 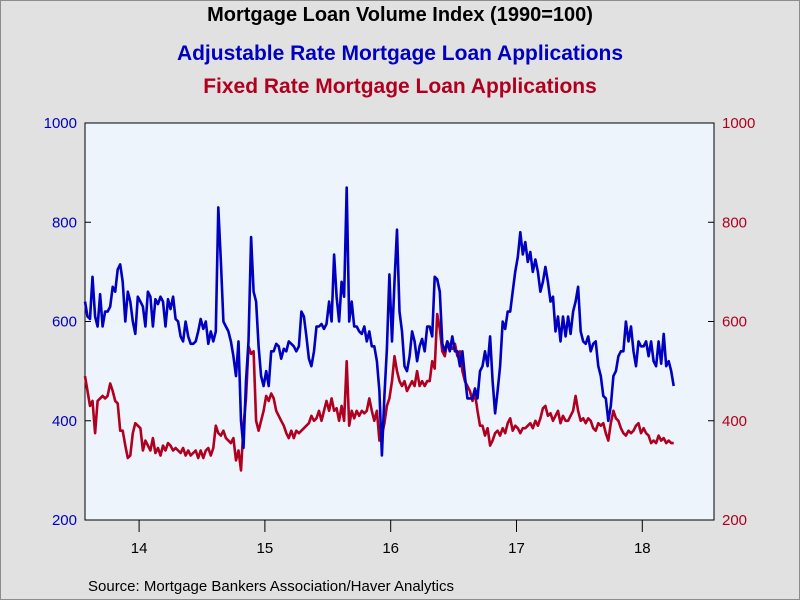 I want to click on left-tick-label: 600, so click(x=64, y=322).